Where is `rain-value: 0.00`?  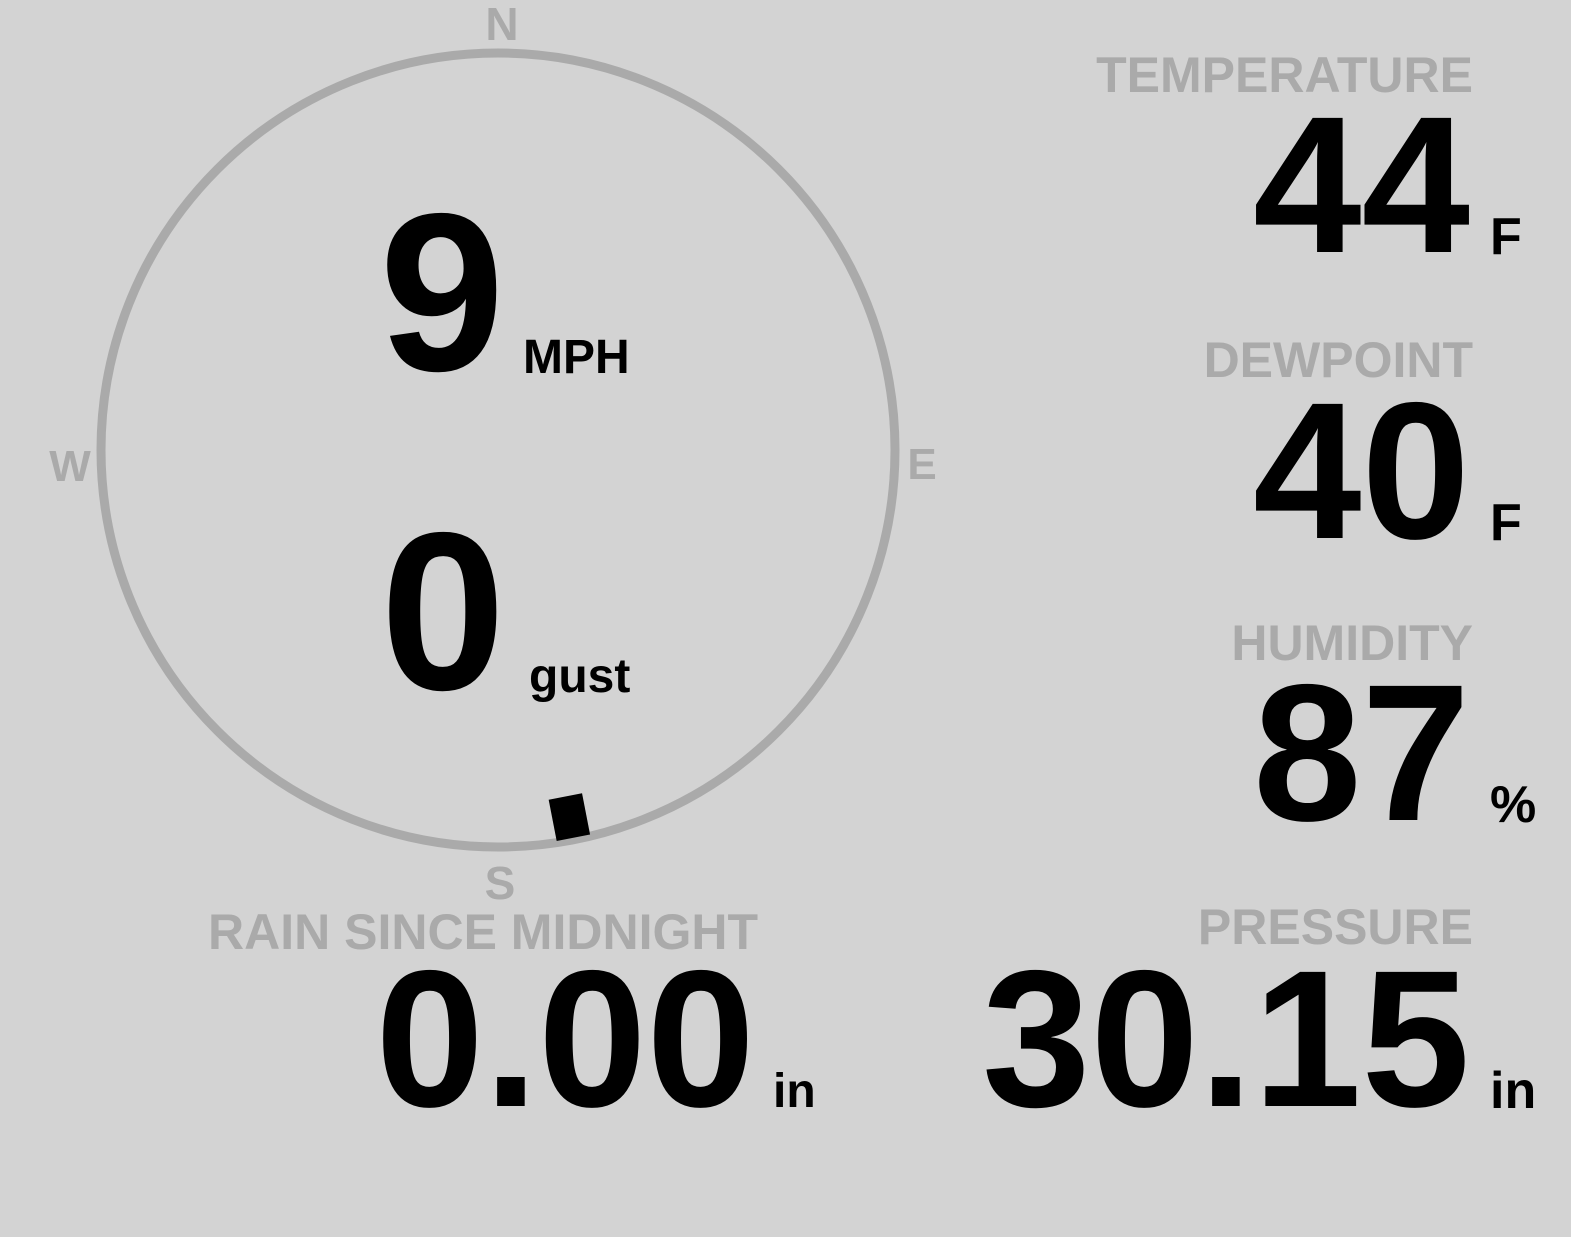
rain-value: 0.00 is located at coordinates (565, 1039).